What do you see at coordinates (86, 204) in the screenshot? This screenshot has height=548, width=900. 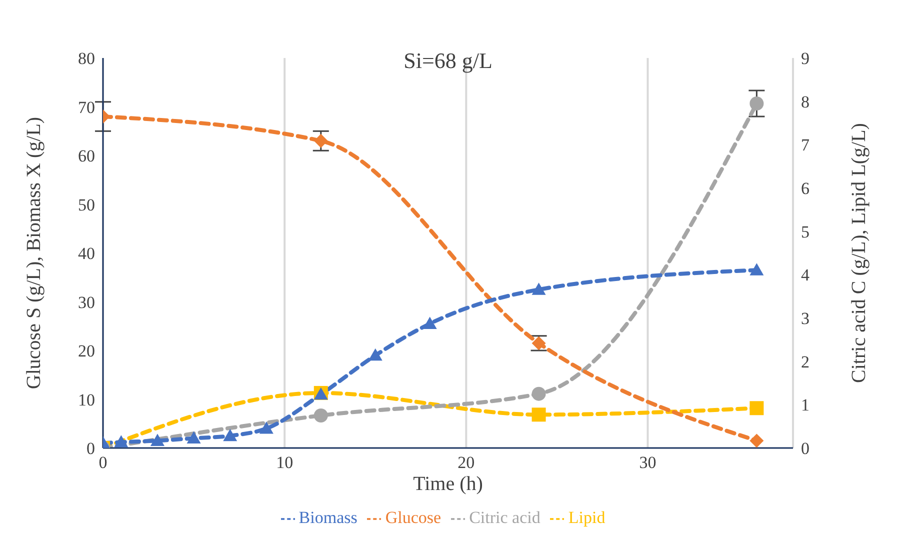 I see `y-tick-label: 50` at bounding box center [86, 204].